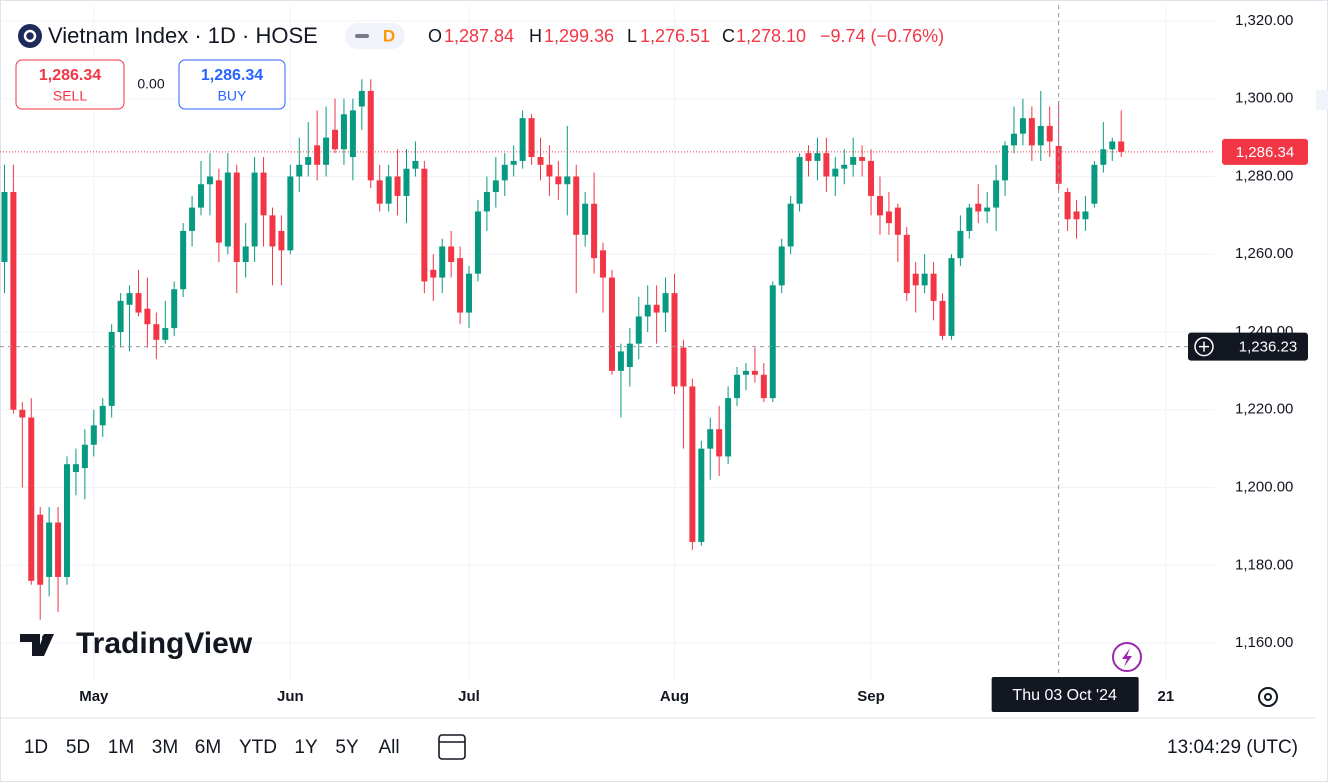 This screenshot has height=782, width=1328. Describe the element at coordinates (1264, 20) in the screenshot. I see `y-tick-label: 1,320.00` at that location.